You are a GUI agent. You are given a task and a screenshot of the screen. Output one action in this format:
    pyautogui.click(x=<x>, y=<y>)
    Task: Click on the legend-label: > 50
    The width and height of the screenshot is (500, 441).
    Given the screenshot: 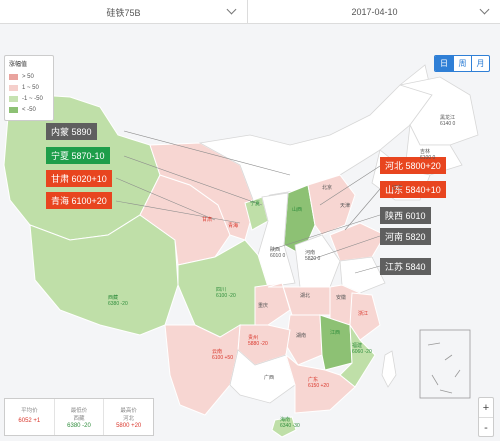 What is the action you would take?
    pyautogui.click(x=28, y=76)
    